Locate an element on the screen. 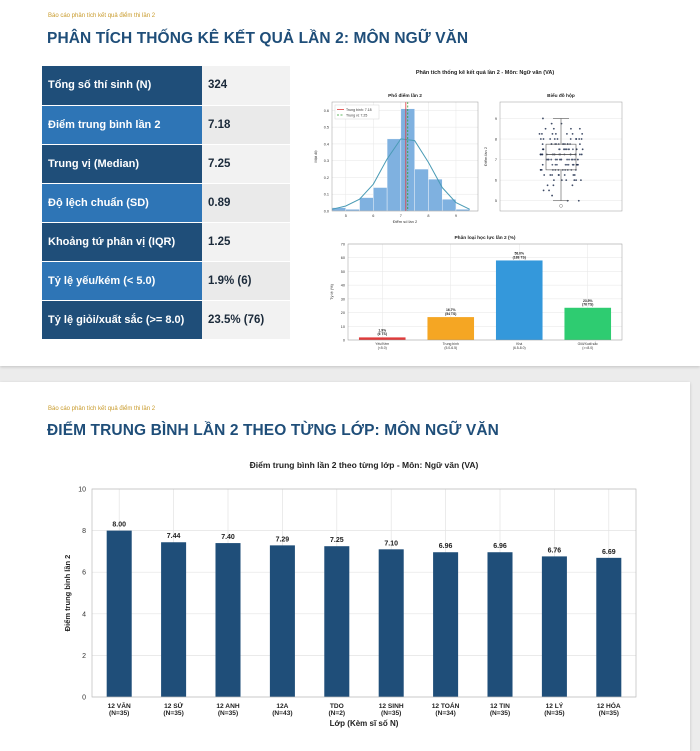  stats-row: Tỷ lệ giỏi/xuất sắc (>= 8.0) 23.5% (76) is located at coordinates (166, 320).